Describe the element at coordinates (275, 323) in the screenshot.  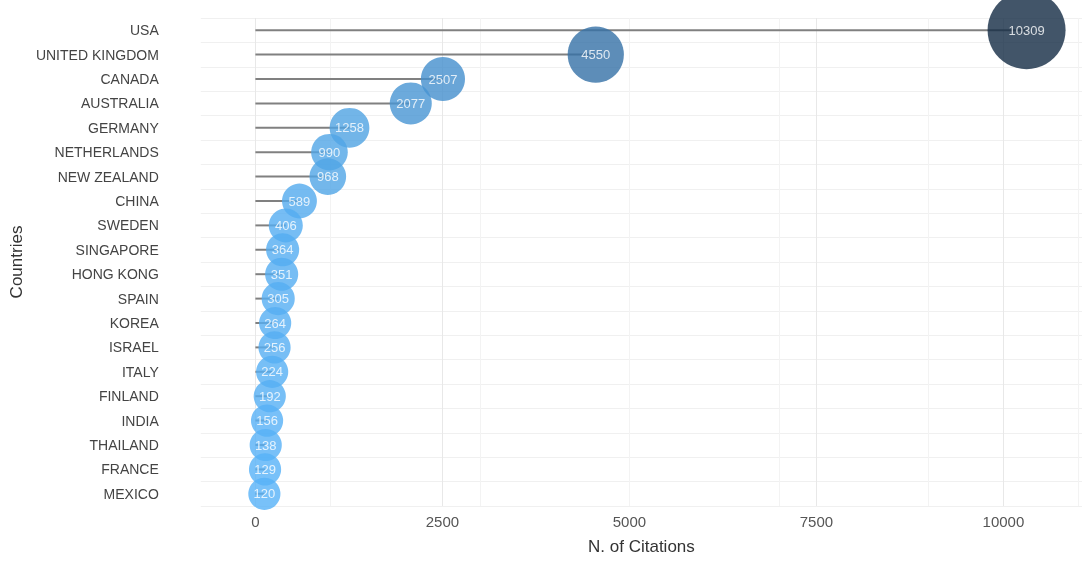
I see `data-label: 264` at that location.